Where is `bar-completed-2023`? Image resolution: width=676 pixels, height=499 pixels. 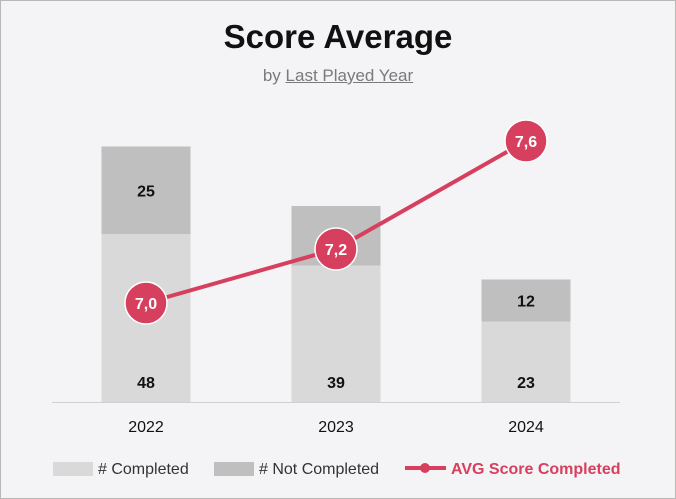 bar-completed-2023 is located at coordinates (336, 334).